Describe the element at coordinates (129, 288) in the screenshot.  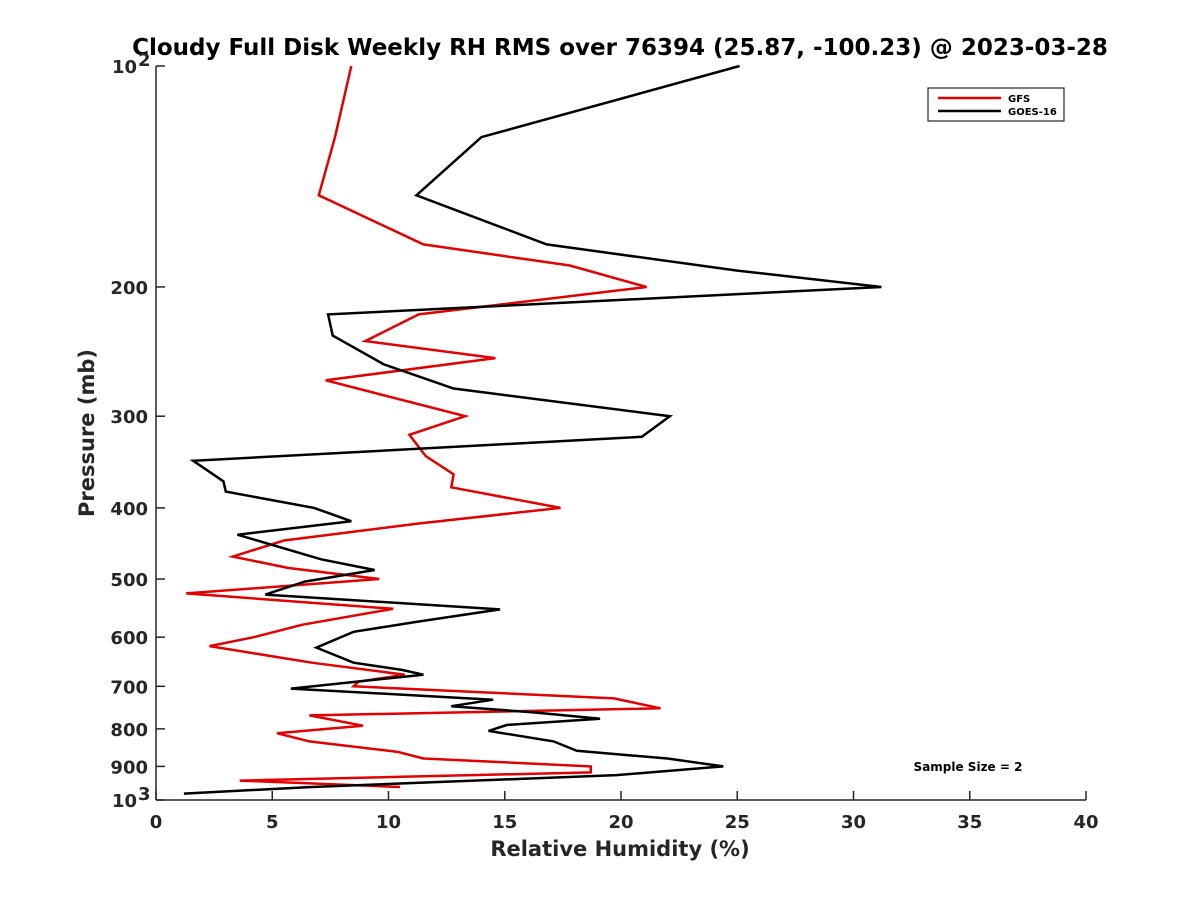
I see `y-tick-label: 200` at that location.